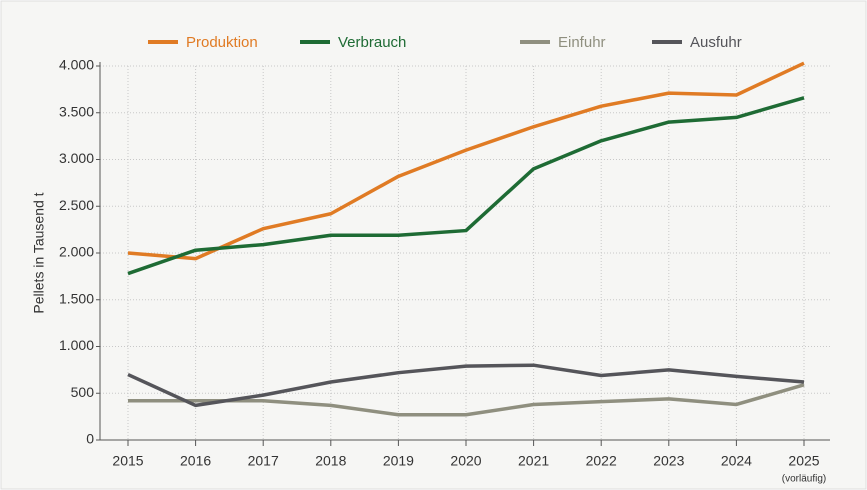  I want to click on x-tick-label: 2020, so click(465, 461).